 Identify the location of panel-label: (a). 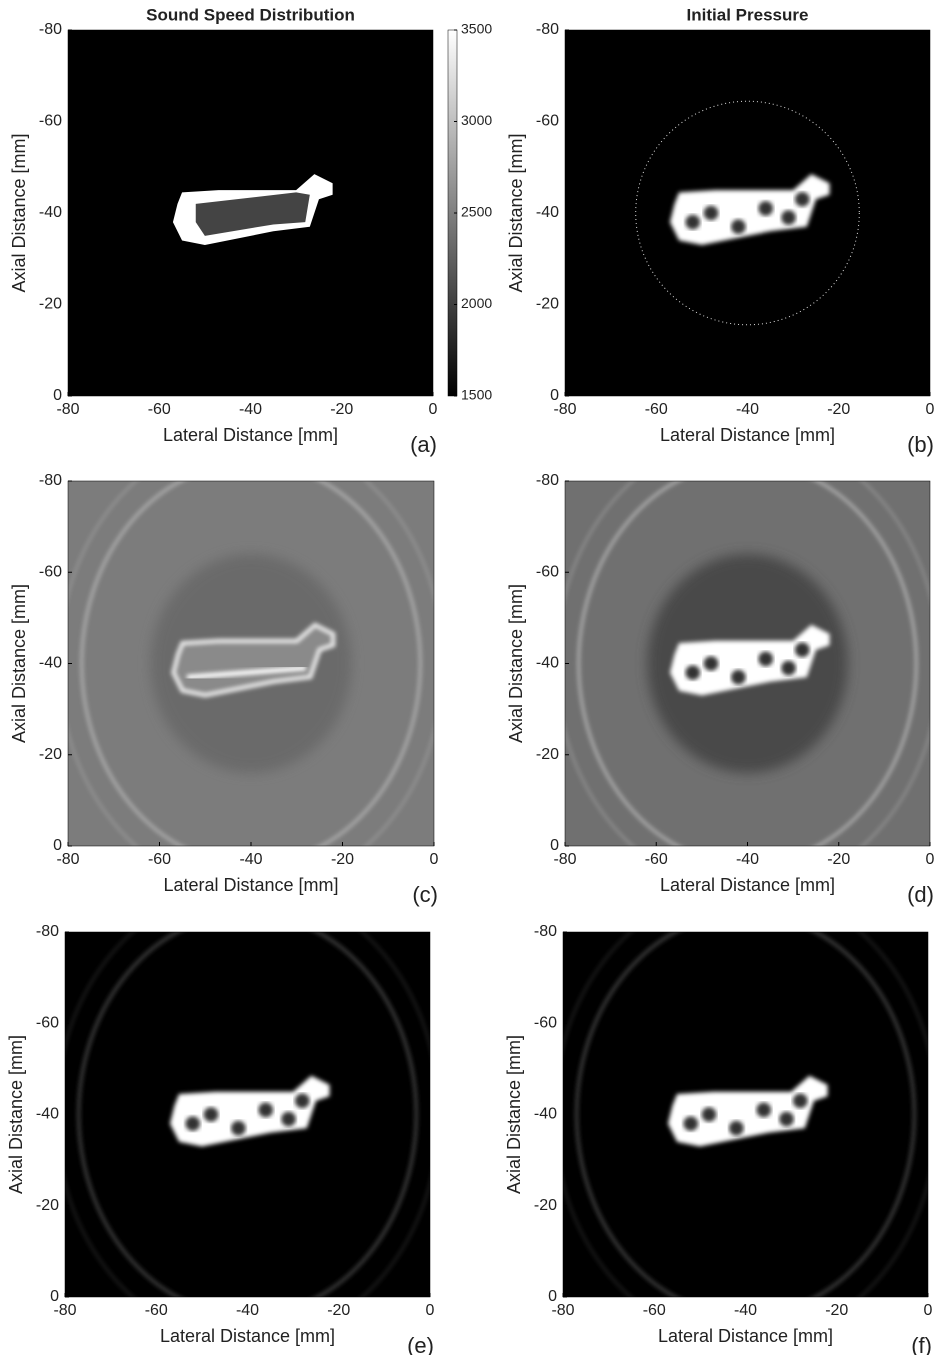
(423, 444).